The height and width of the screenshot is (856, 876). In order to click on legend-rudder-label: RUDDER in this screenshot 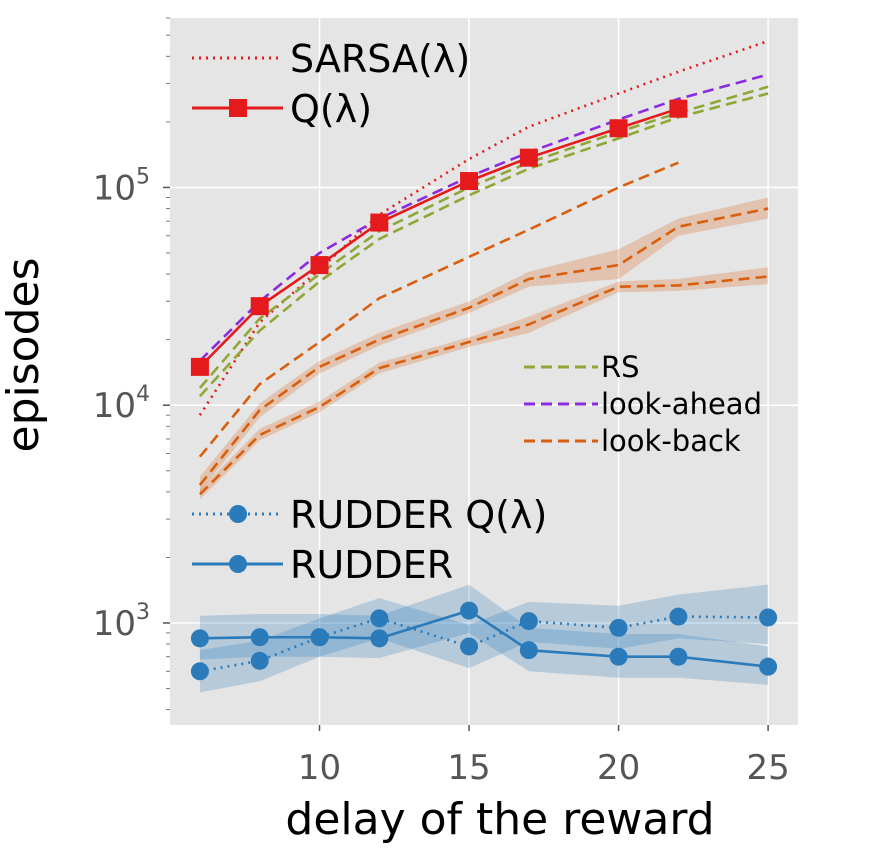, I will do `click(371, 565)`.